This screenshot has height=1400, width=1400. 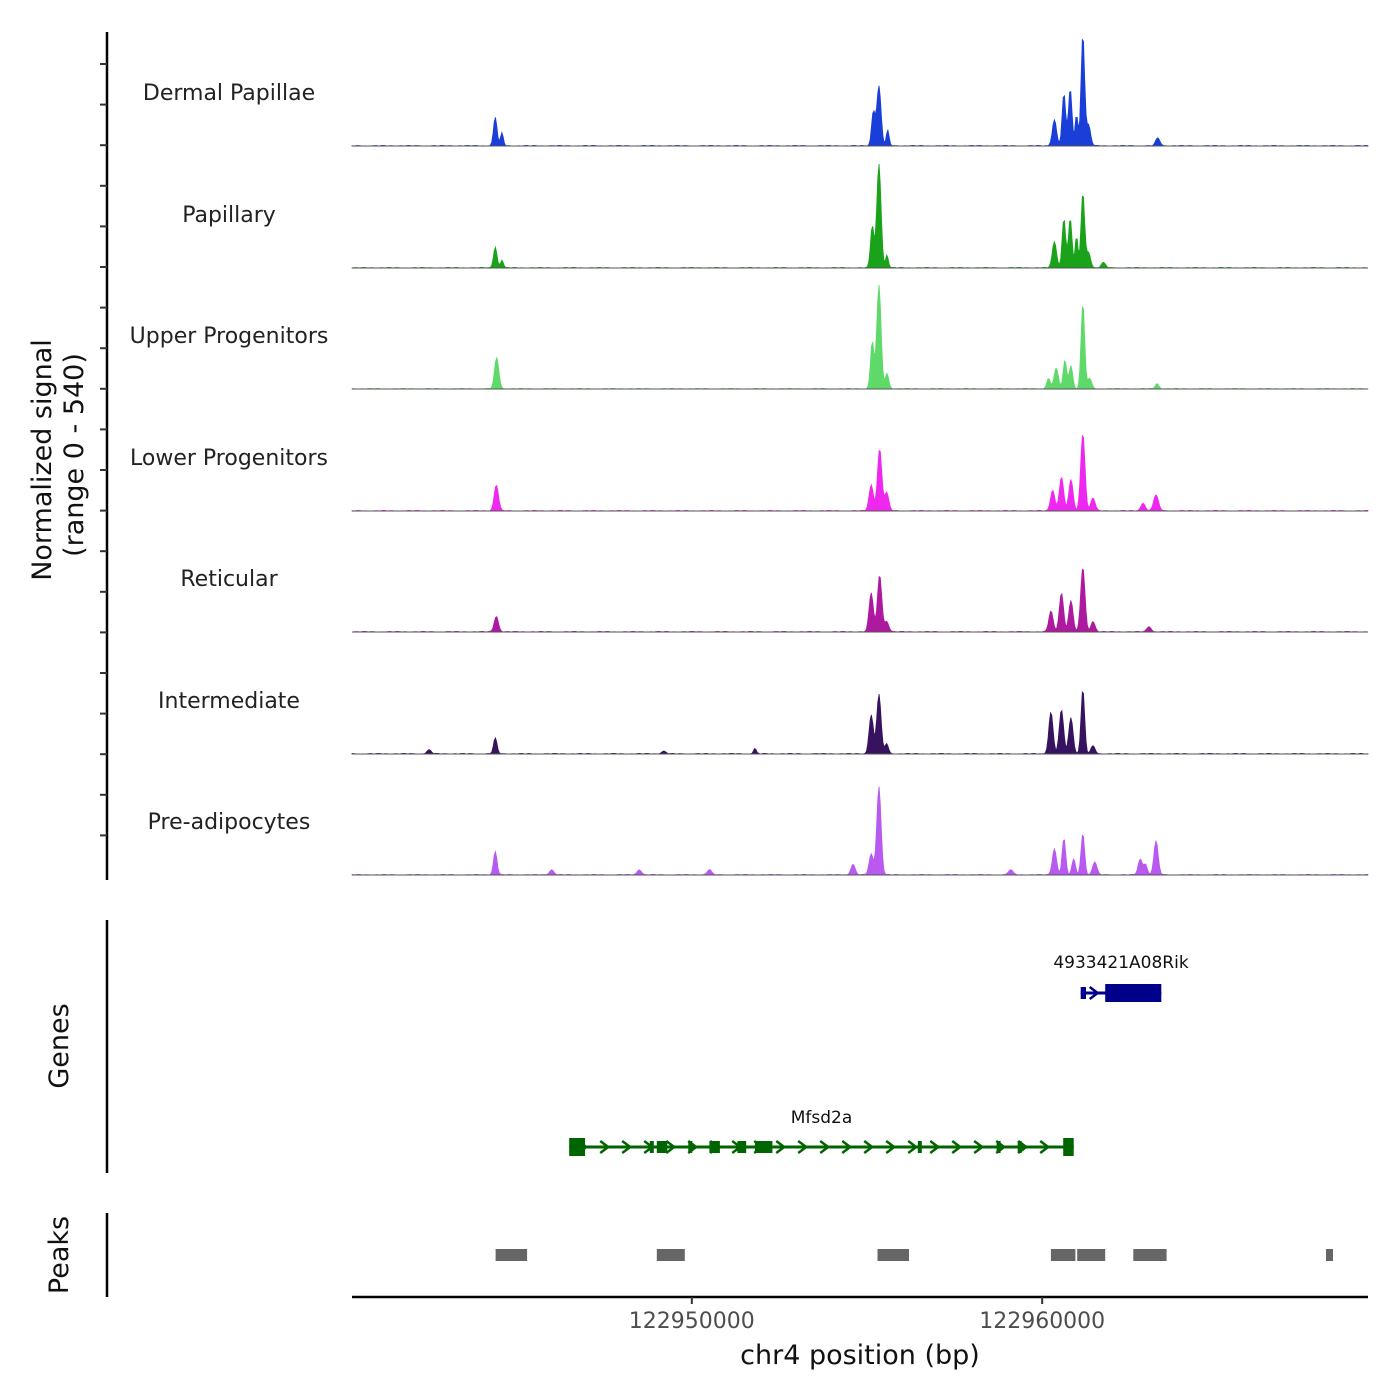 I want to click on coverage-track: Intermediate, so click(x=763, y=722).